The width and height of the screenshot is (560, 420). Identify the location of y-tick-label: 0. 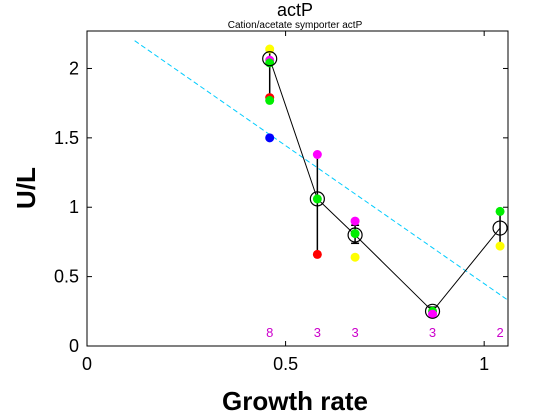
(74, 346).